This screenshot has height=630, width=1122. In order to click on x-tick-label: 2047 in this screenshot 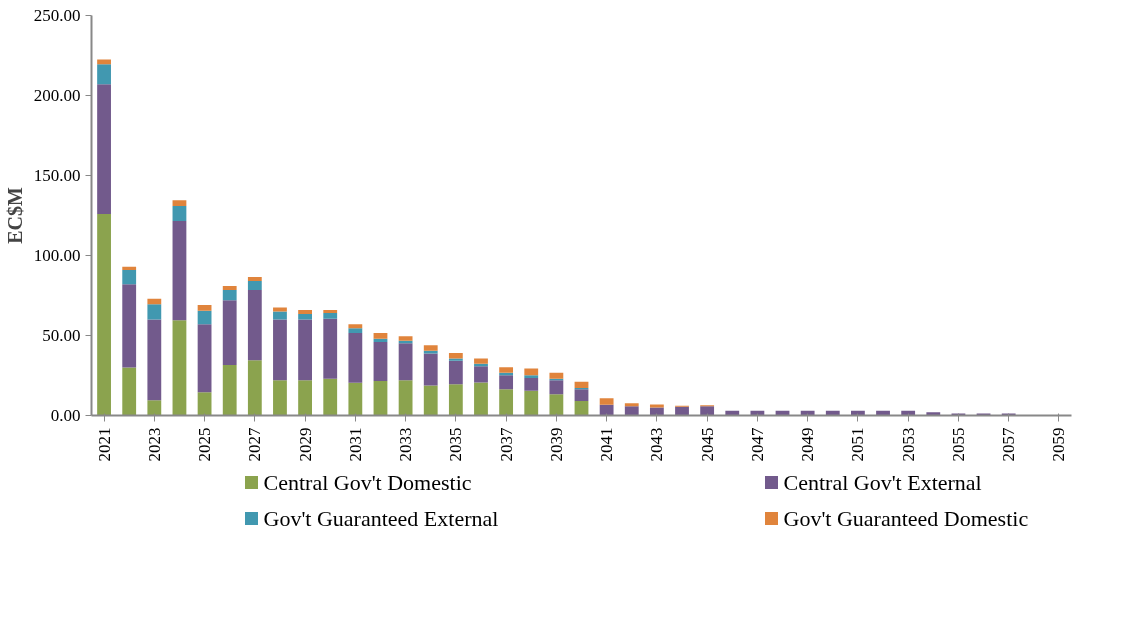, I will do `click(757, 444)`.